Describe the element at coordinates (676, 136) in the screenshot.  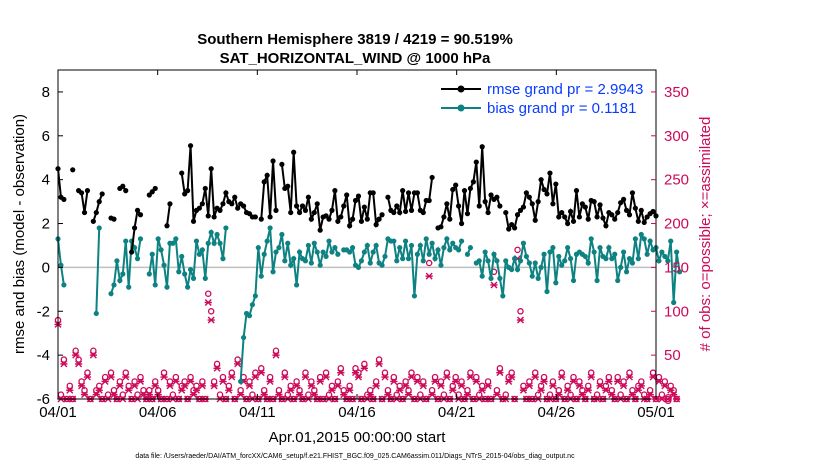
I see `y-right-tick-label: 300` at that location.